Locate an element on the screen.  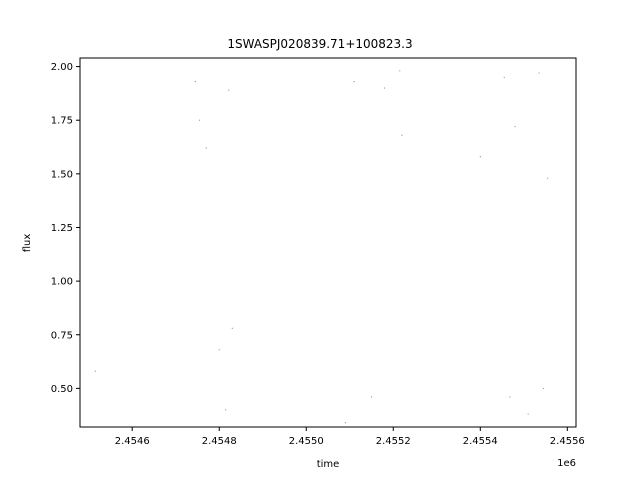
y-tick-label: 0.50 is located at coordinates (62, 389).